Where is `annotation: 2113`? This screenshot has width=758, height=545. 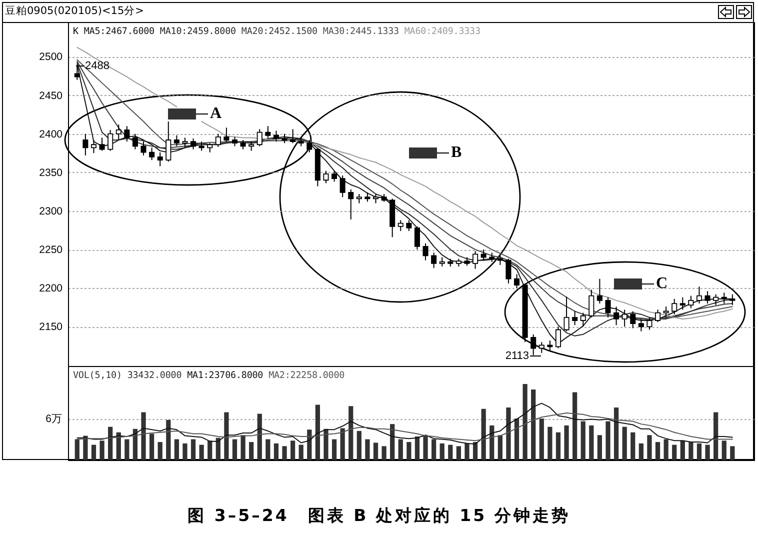 annotation: 2113 is located at coordinates (517, 356).